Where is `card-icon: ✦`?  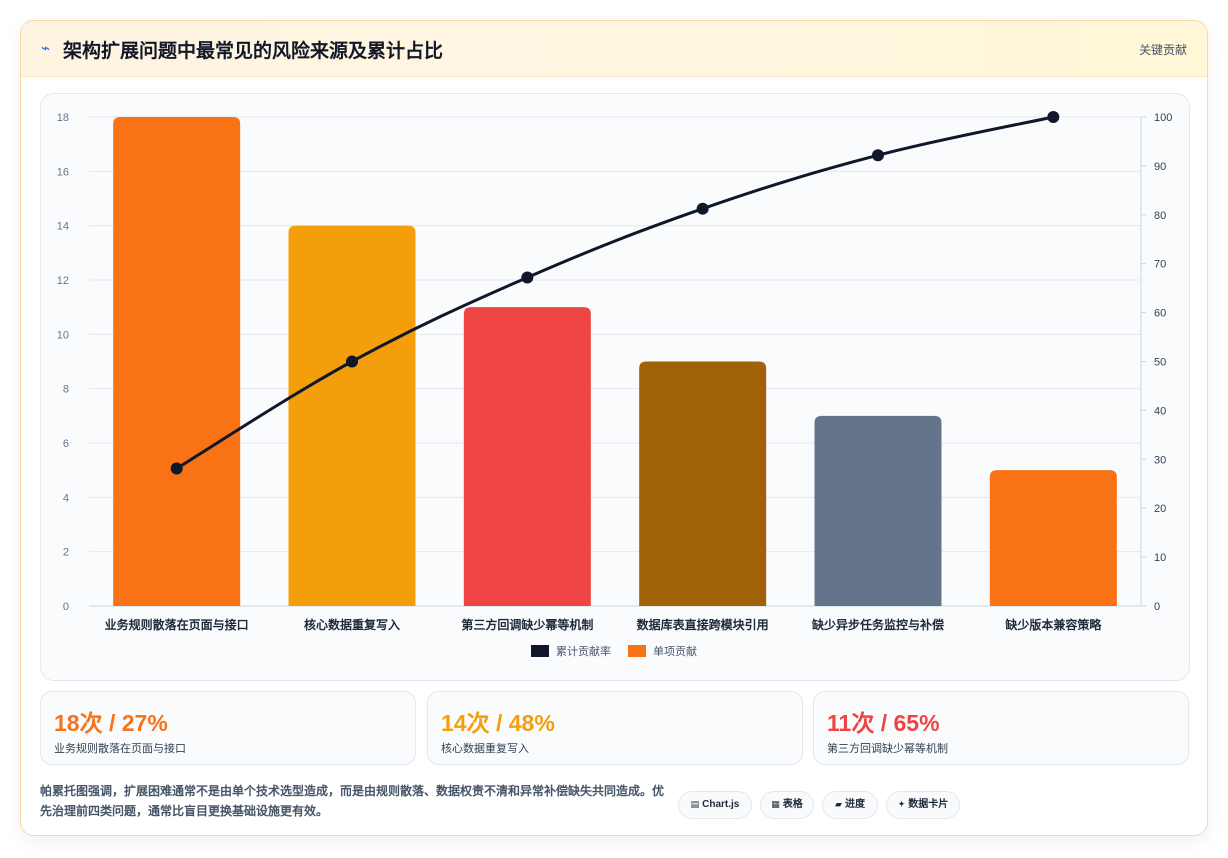 card-icon: ✦ is located at coordinates (901, 805).